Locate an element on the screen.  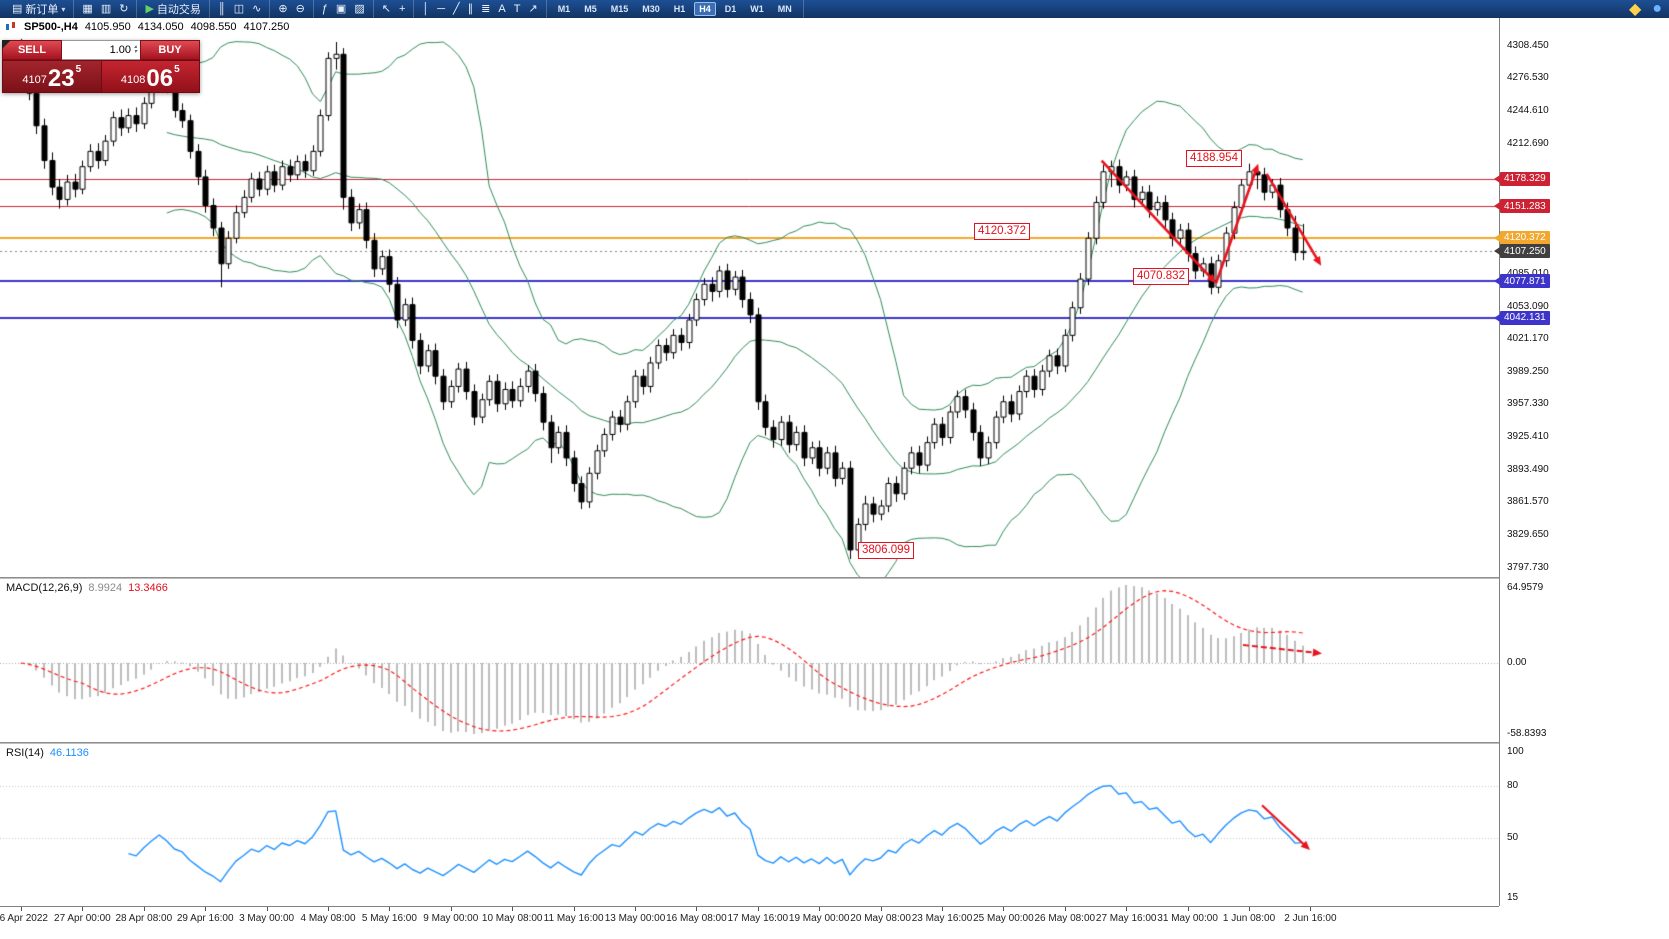
price-badge-value: 4042.131 is located at coordinates (1525, 318).